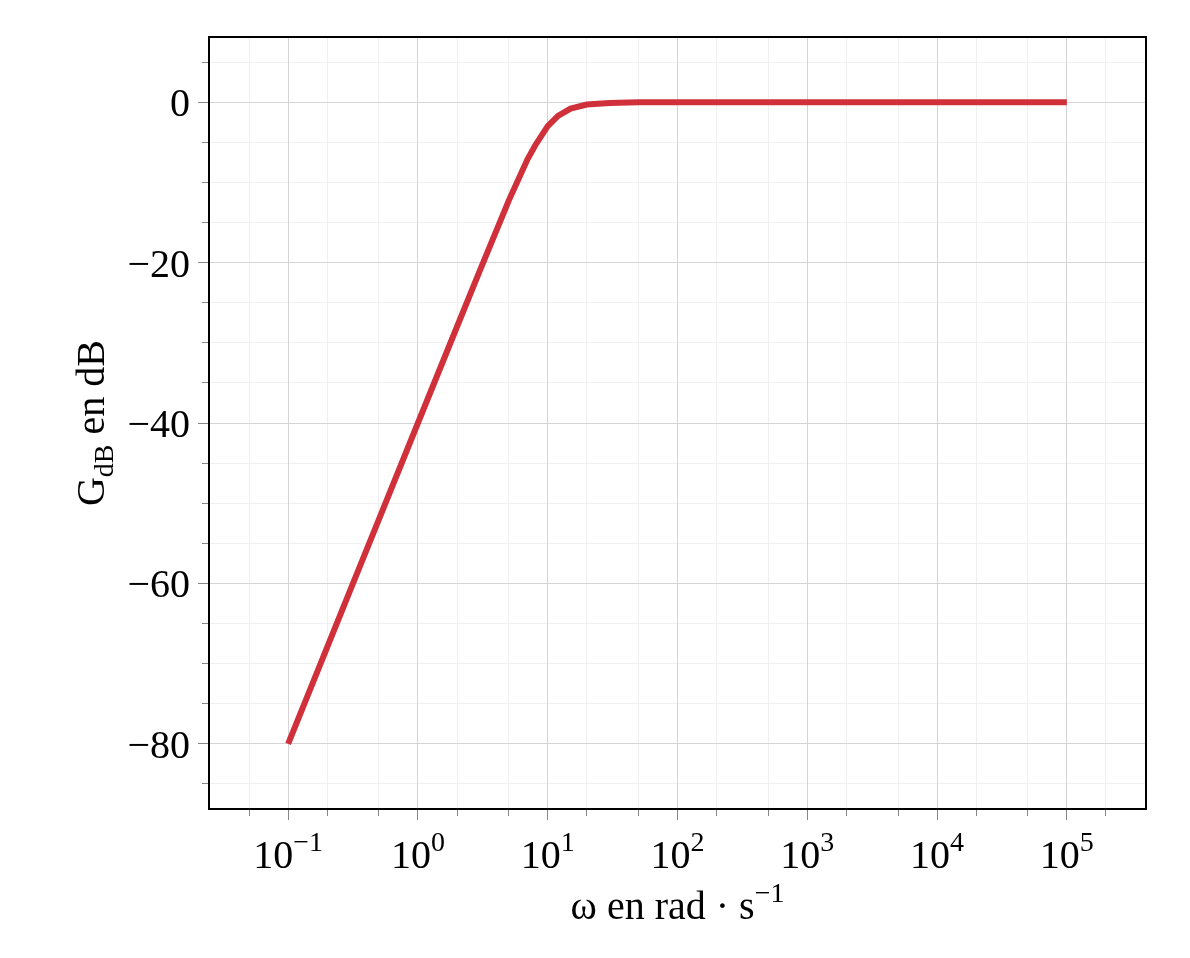  Describe the element at coordinates (807, 851) in the screenshot. I see `x-tick-label: 10$^{3}$` at that location.